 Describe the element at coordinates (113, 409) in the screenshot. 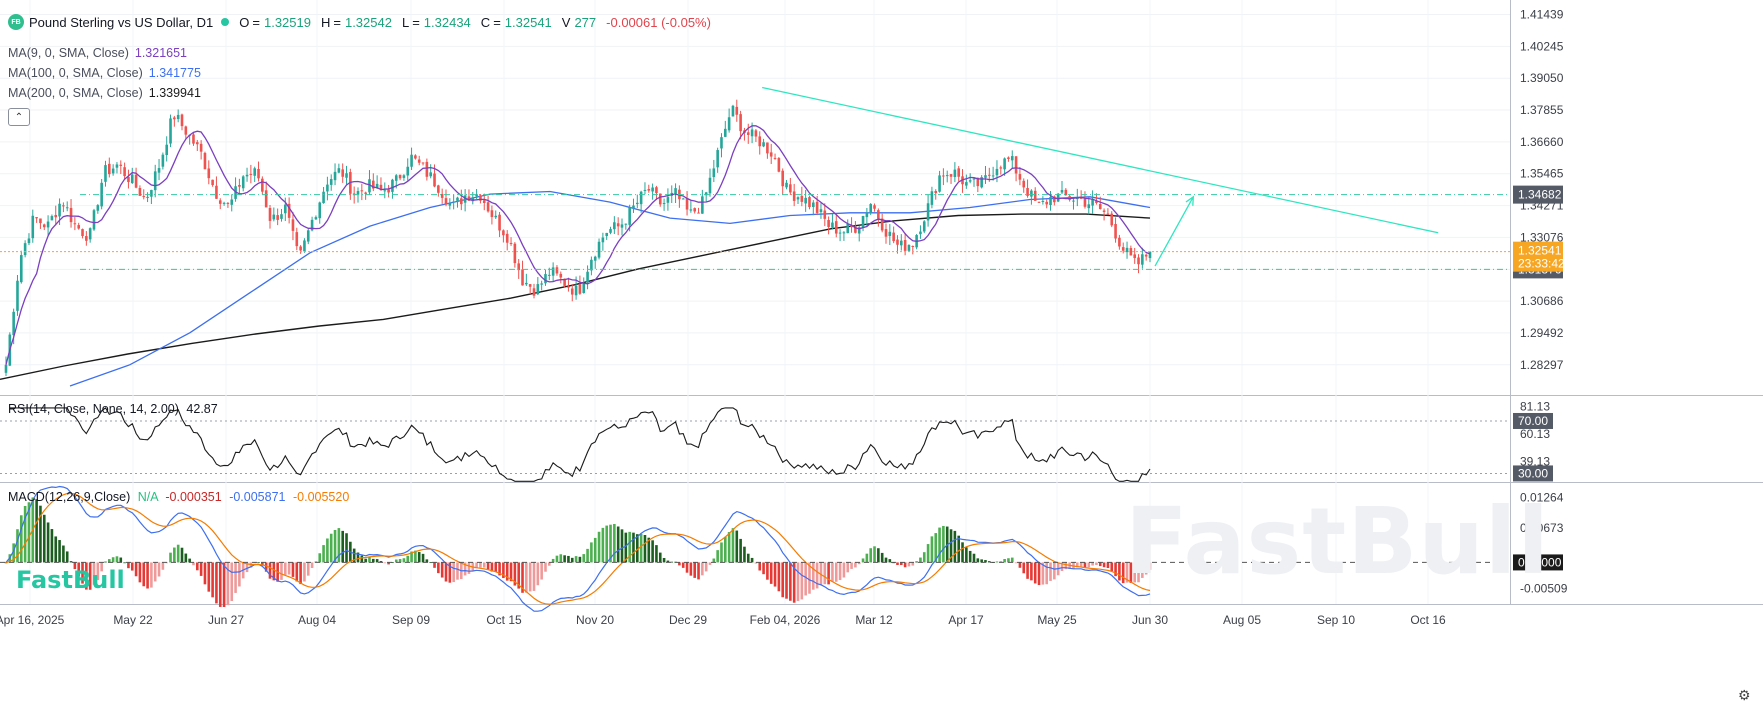

I see `rsi-legend: RSI(14, Close, None, 14, 2.00) 42.87` at that location.